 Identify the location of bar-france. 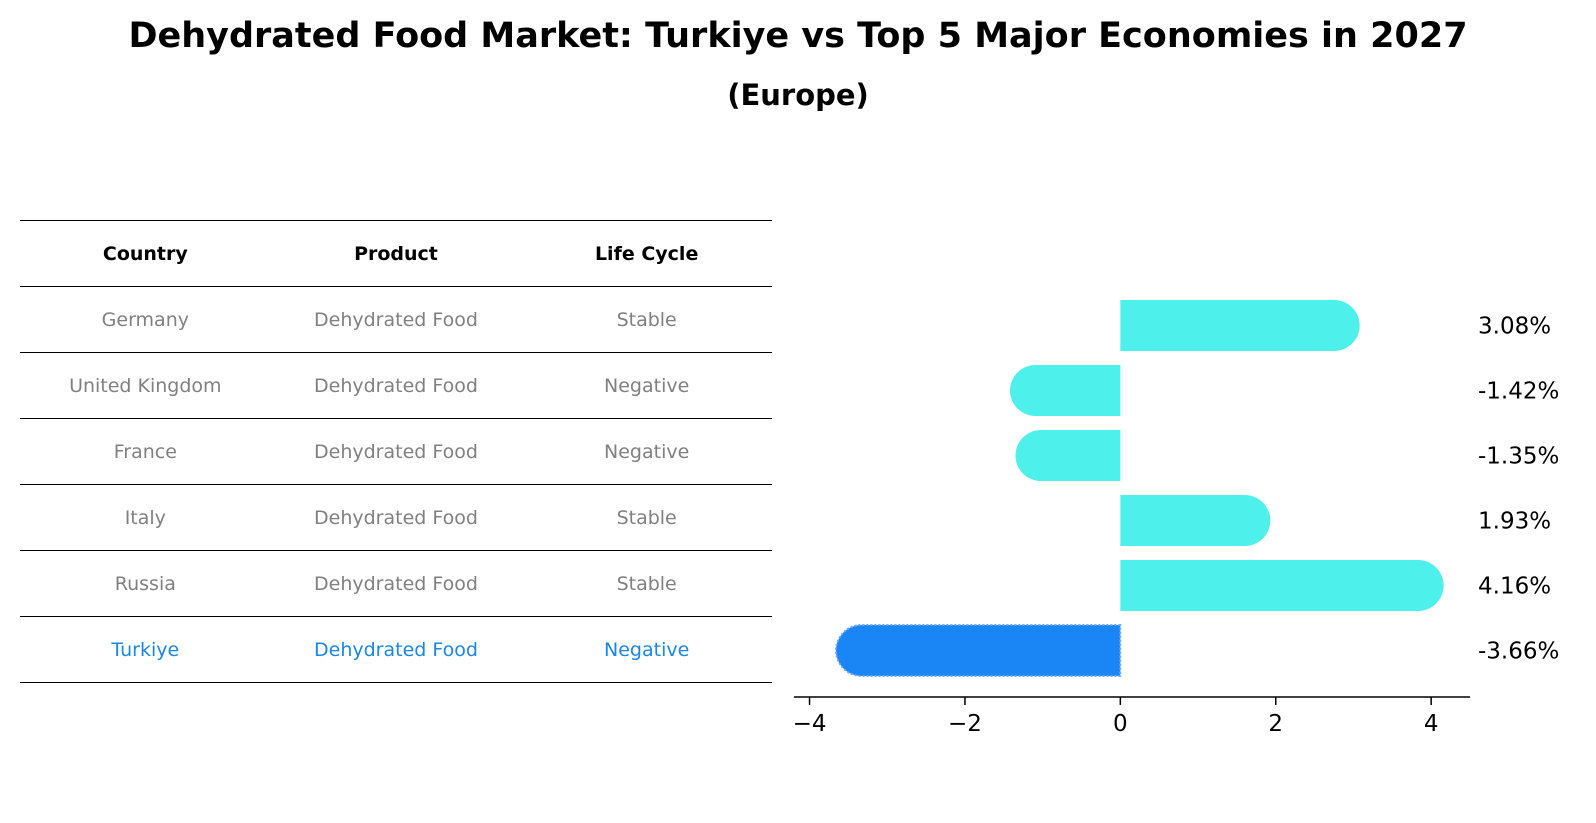
(1068, 455).